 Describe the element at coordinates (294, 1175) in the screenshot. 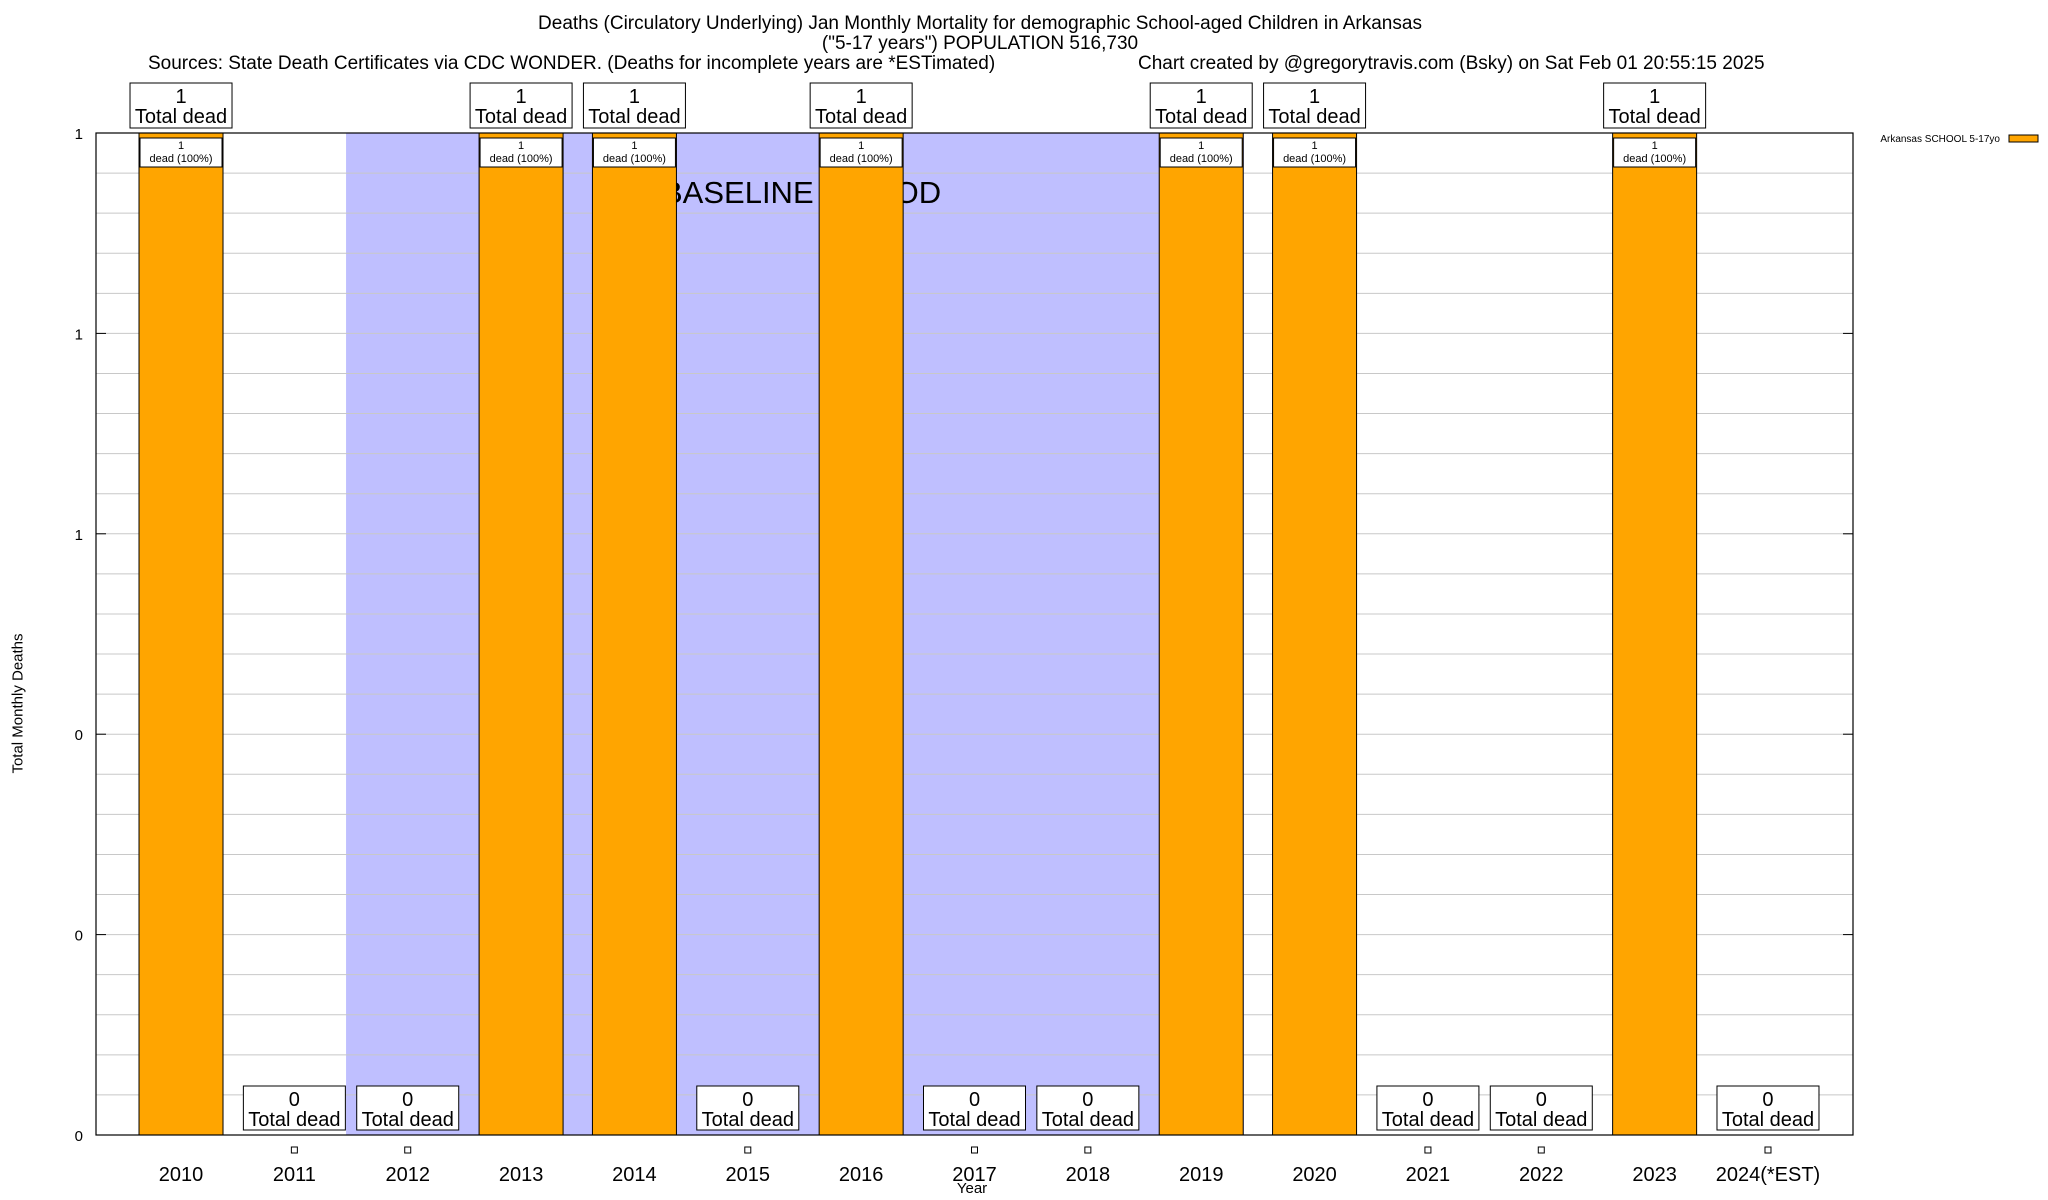

I see `x-tick-label: 2011` at that location.